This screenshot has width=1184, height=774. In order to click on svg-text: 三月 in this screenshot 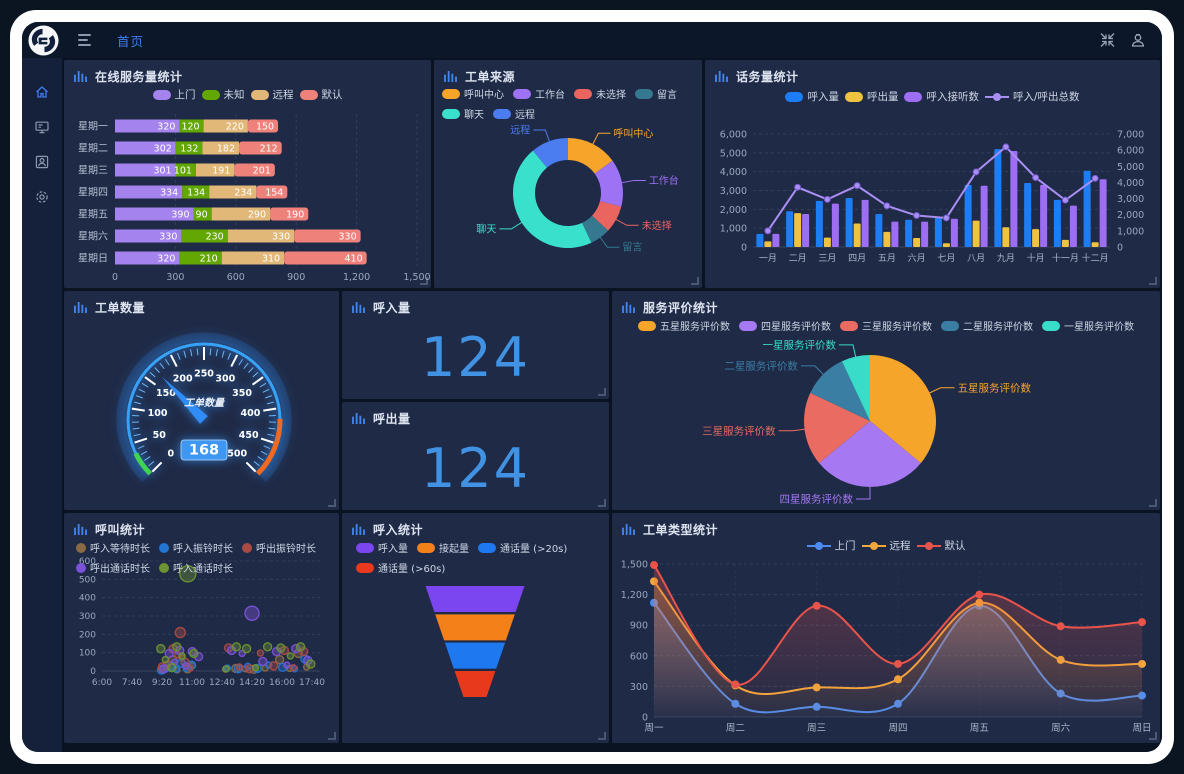, I will do `click(827, 258)`.